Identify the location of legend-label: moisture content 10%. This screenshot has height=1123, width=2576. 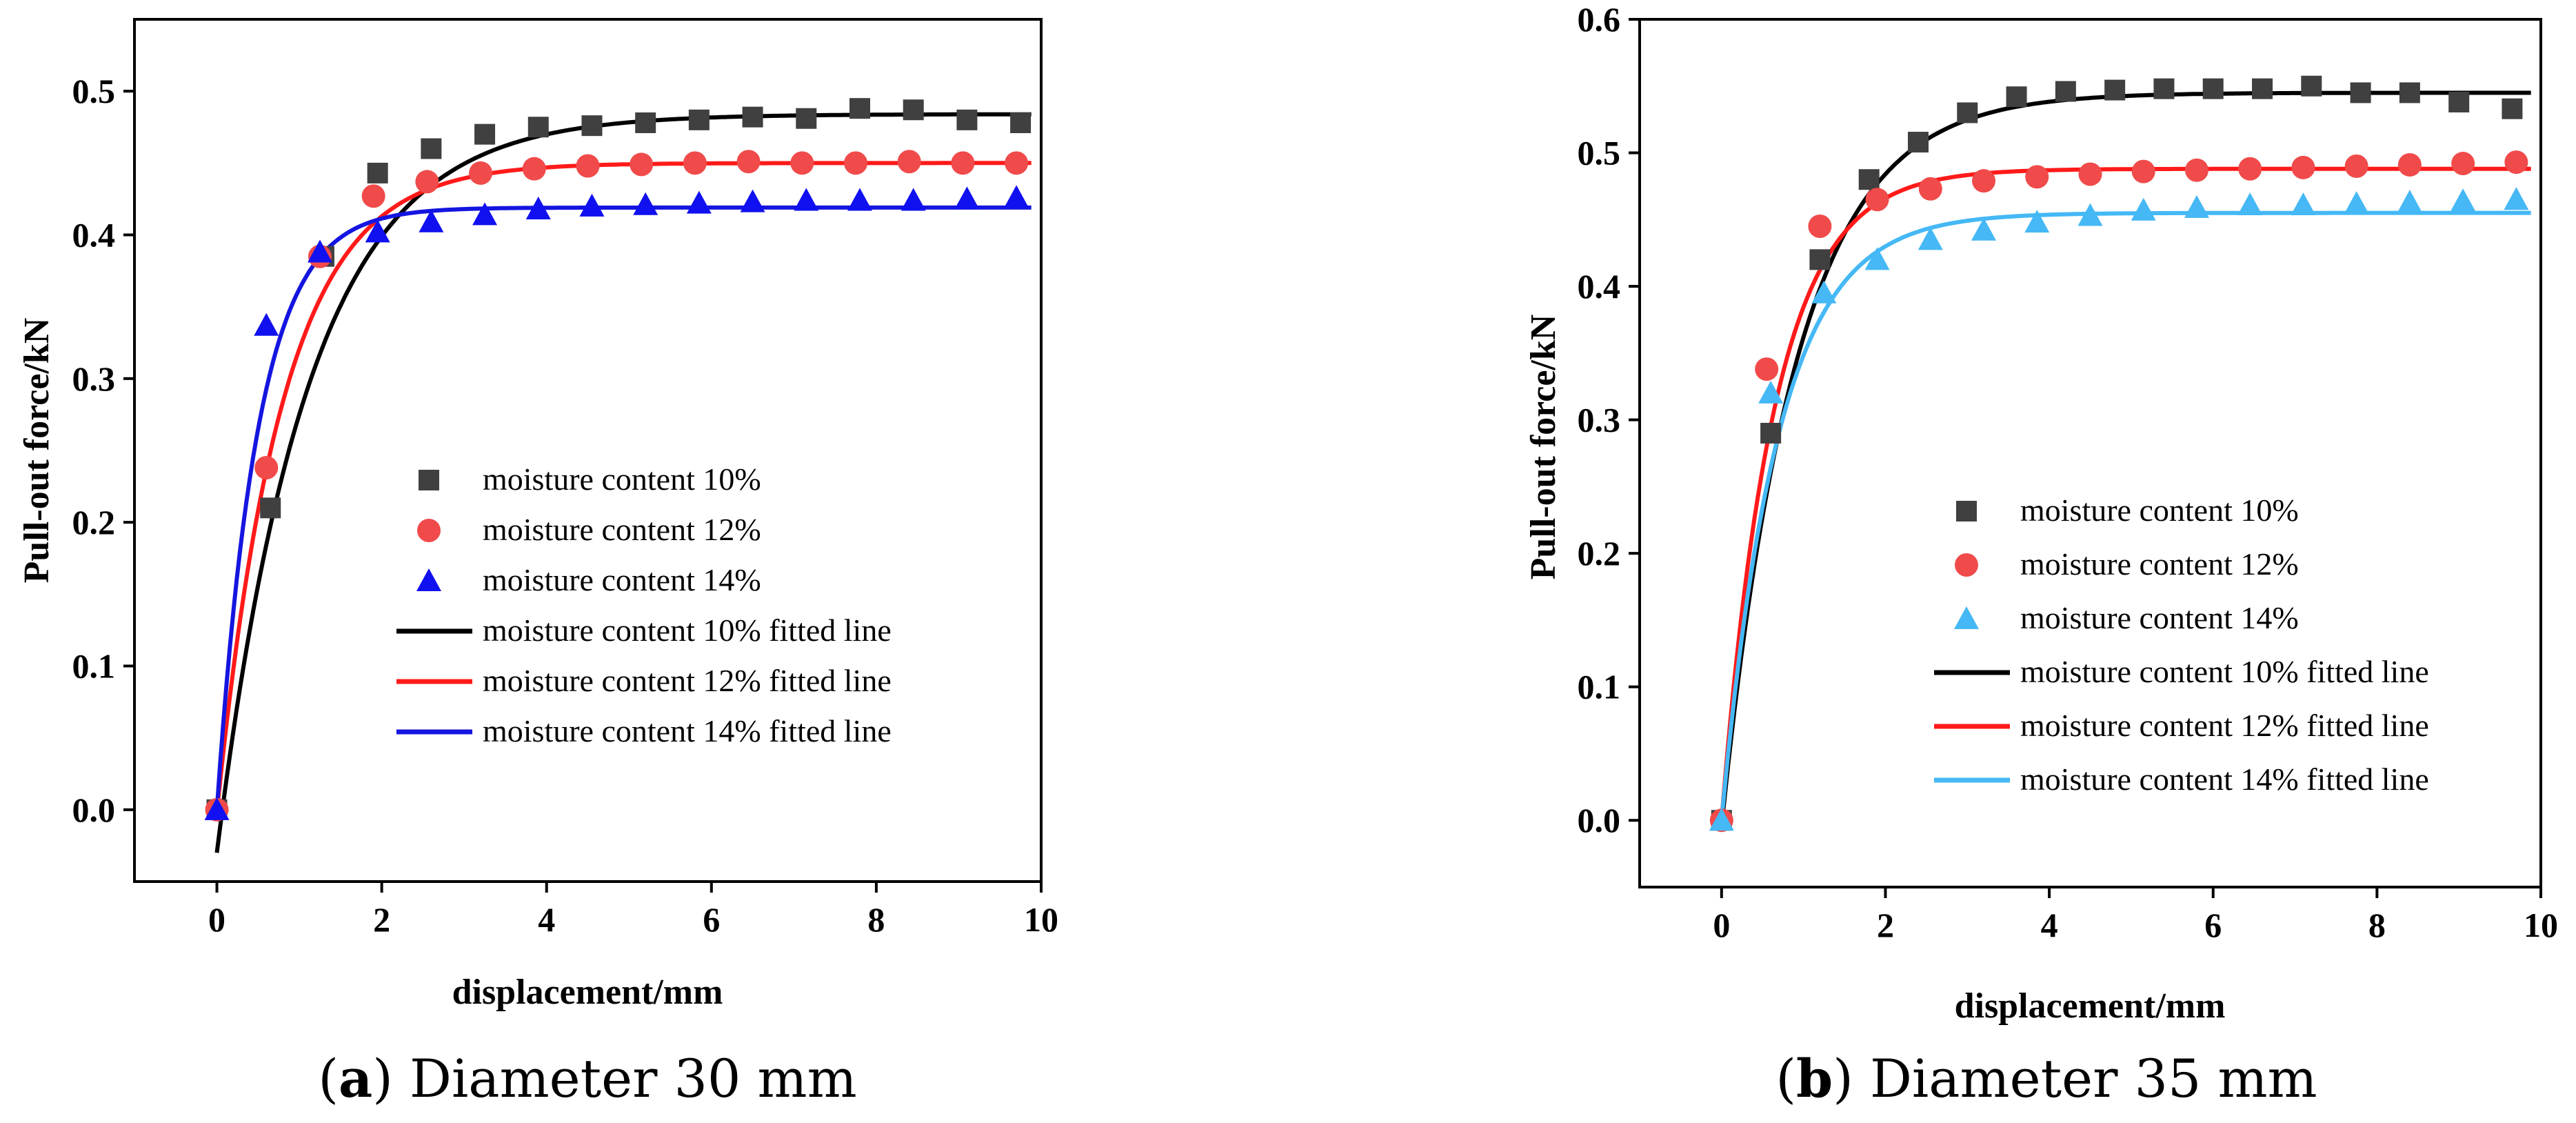
(622, 479).